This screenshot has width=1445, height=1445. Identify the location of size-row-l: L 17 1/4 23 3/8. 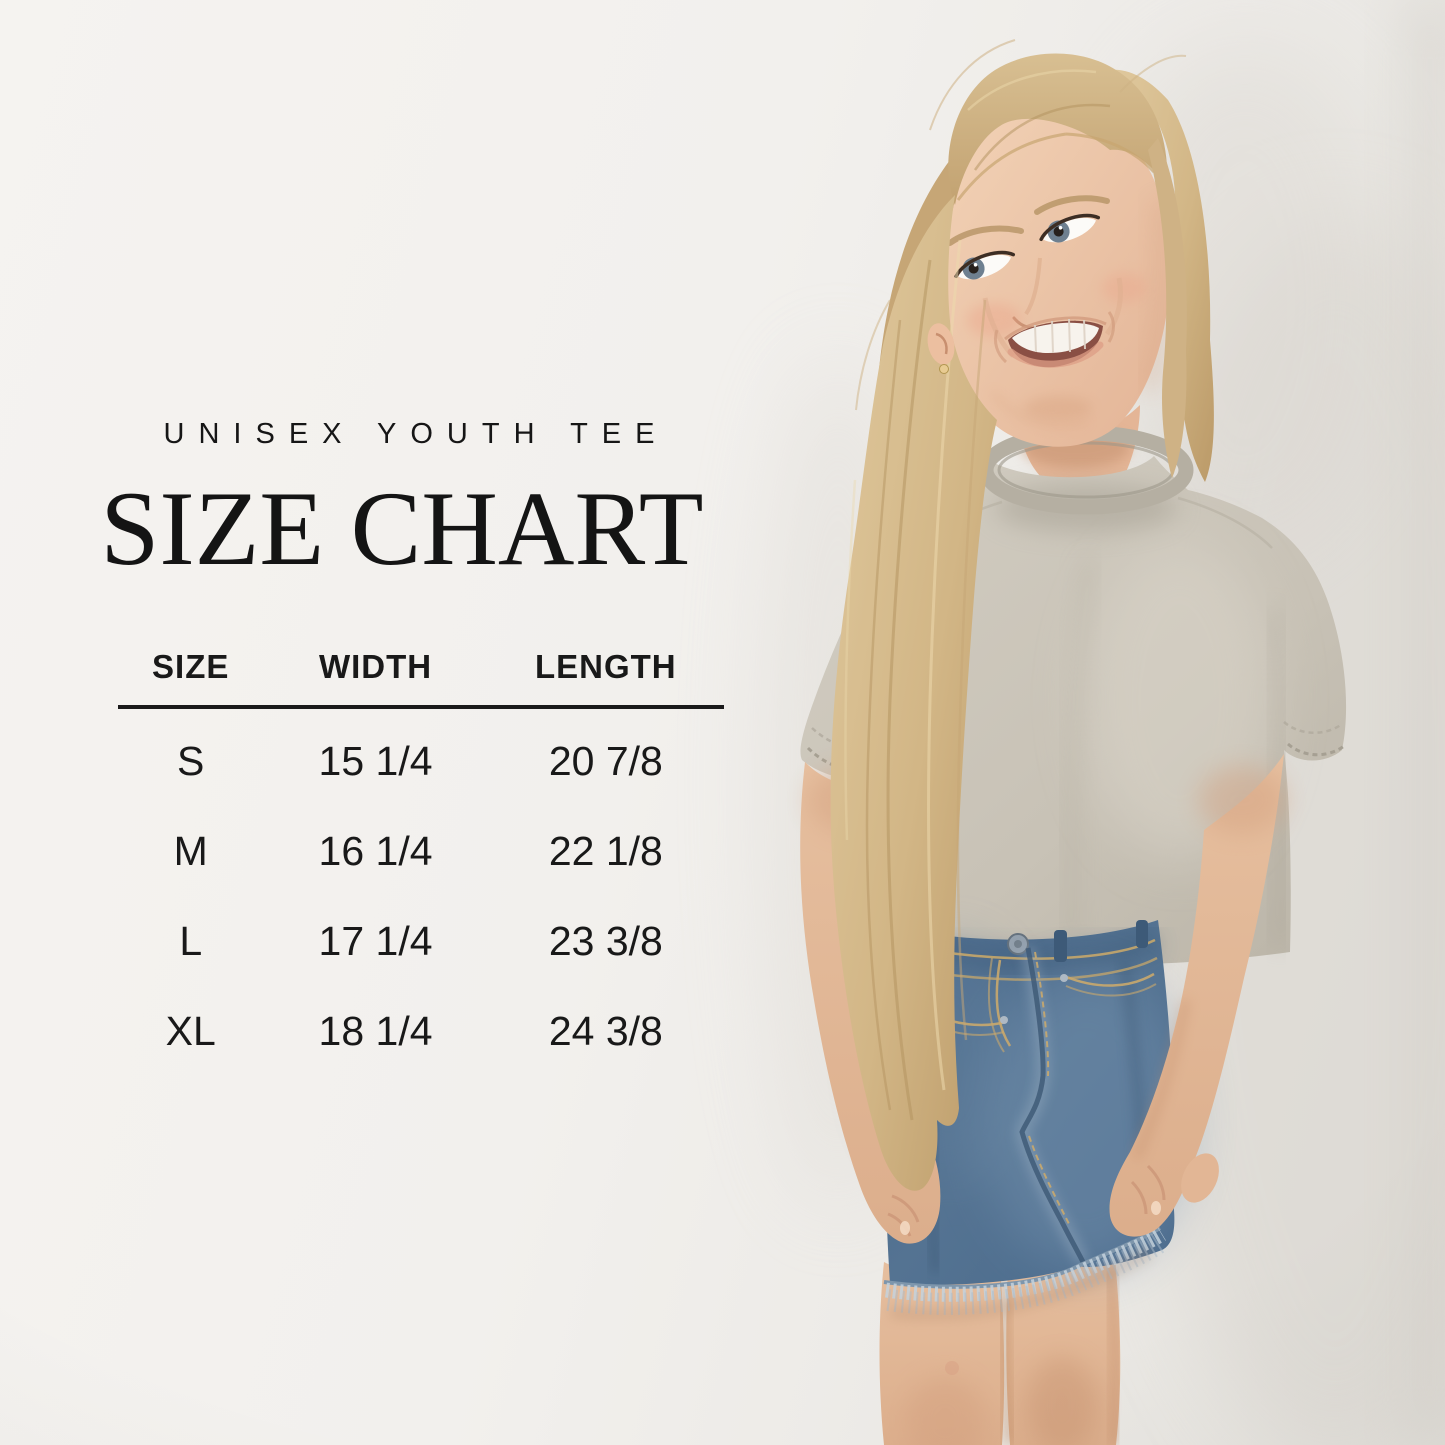
(421, 941).